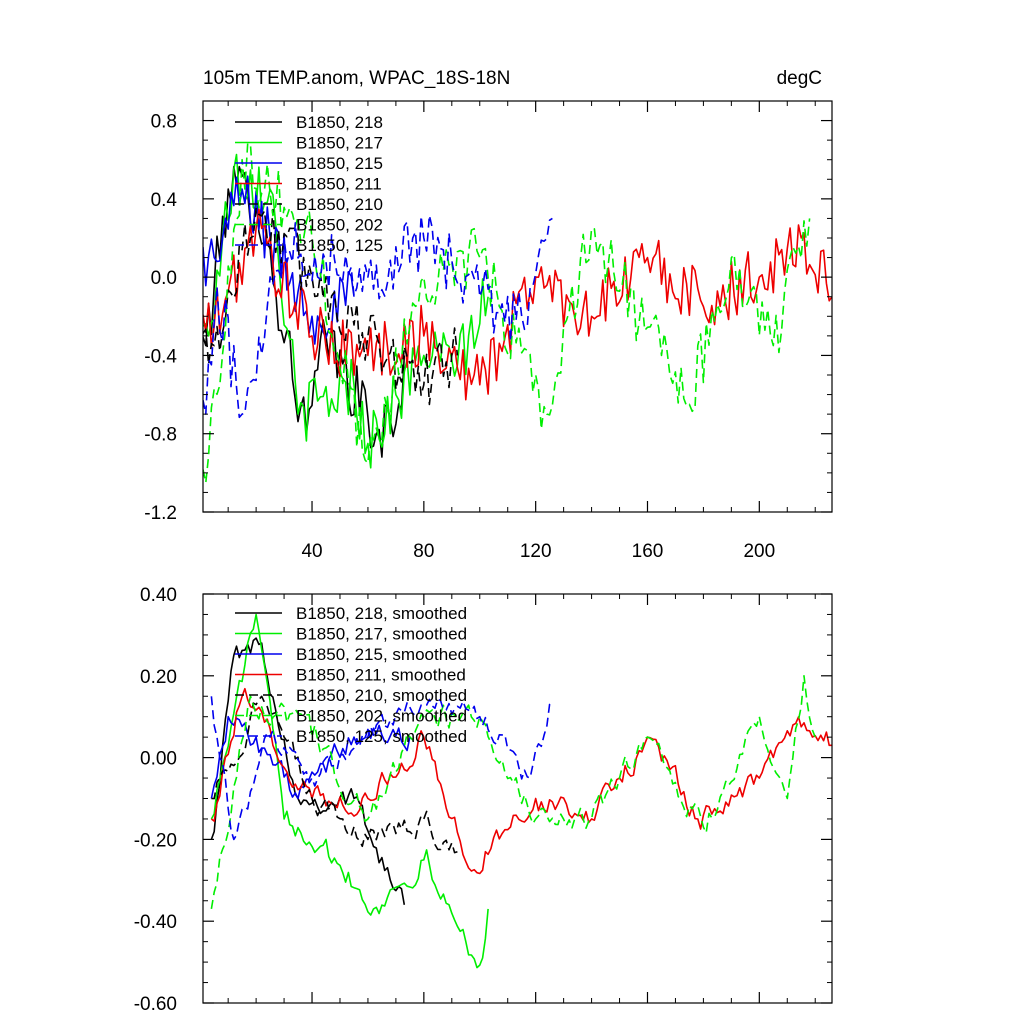 This screenshot has width=1024, height=1024. Describe the element at coordinates (381, 613) in the screenshot. I see `legend-label: B1850, 218, smoothed` at that location.